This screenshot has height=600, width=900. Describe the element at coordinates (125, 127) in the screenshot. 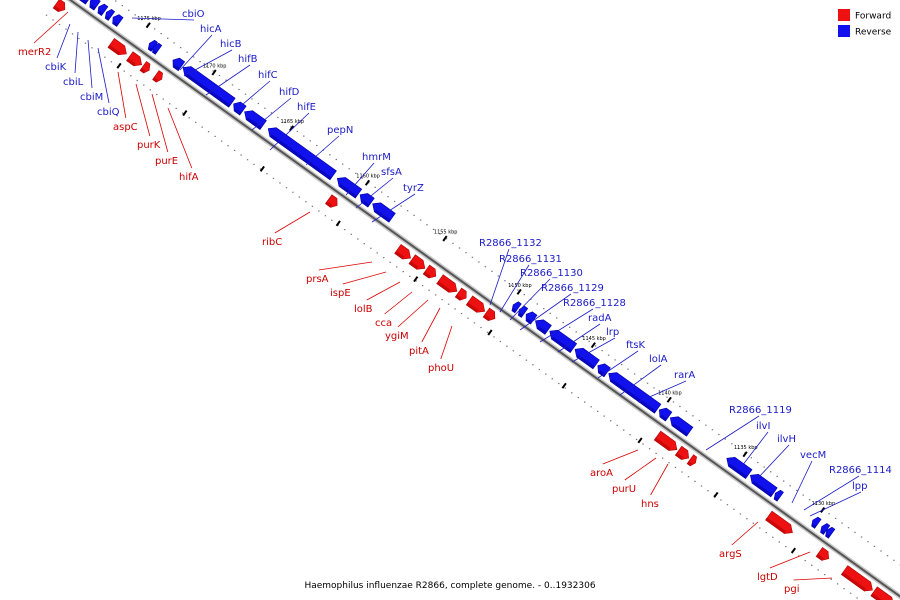

I see `gene-label-aspC: aspC` at that location.